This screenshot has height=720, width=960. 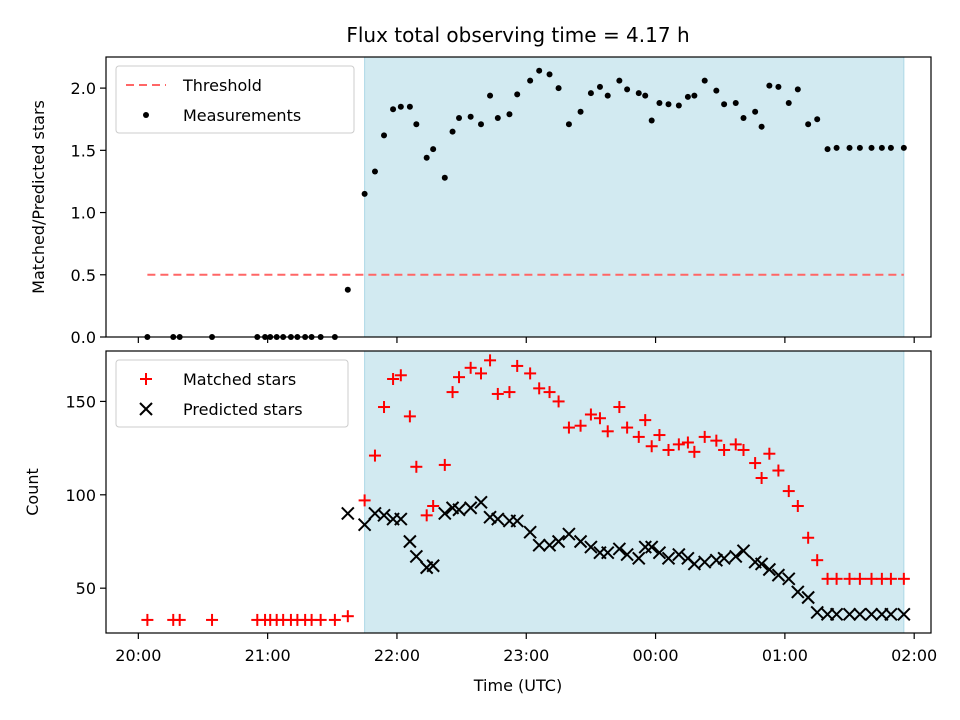 I want to click on x-tick-label: 20:00, so click(x=138, y=655).